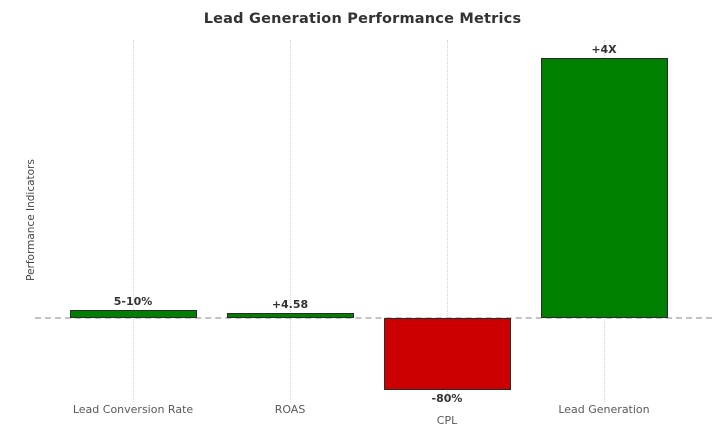 The image size is (725, 446). I want to click on chart-title: Lead Generation Performance Metrics, so click(362, 19).